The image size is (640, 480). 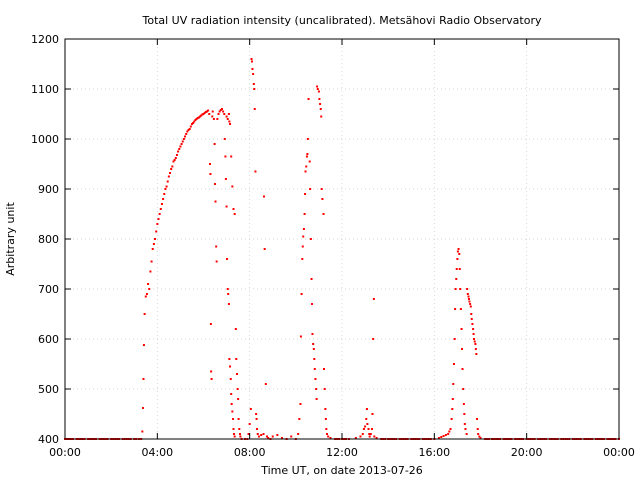 What do you see at coordinates (527, 452) in the screenshot?
I see `x-tick-label: 20:00` at bounding box center [527, 452].